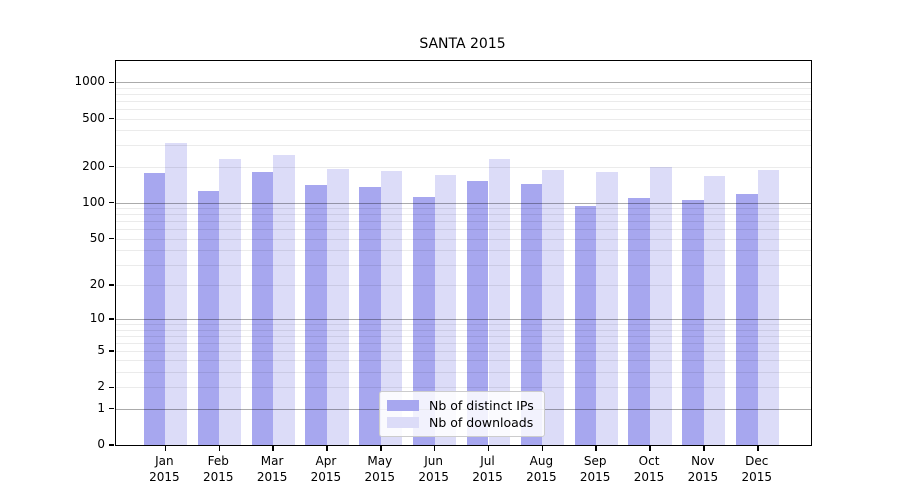 The height and width of the screenshot is (500, 900). Describe the element at coordinates (164, 469) in the screenshot. I see `x-tick-label-jan: Jan 2015` at that location.